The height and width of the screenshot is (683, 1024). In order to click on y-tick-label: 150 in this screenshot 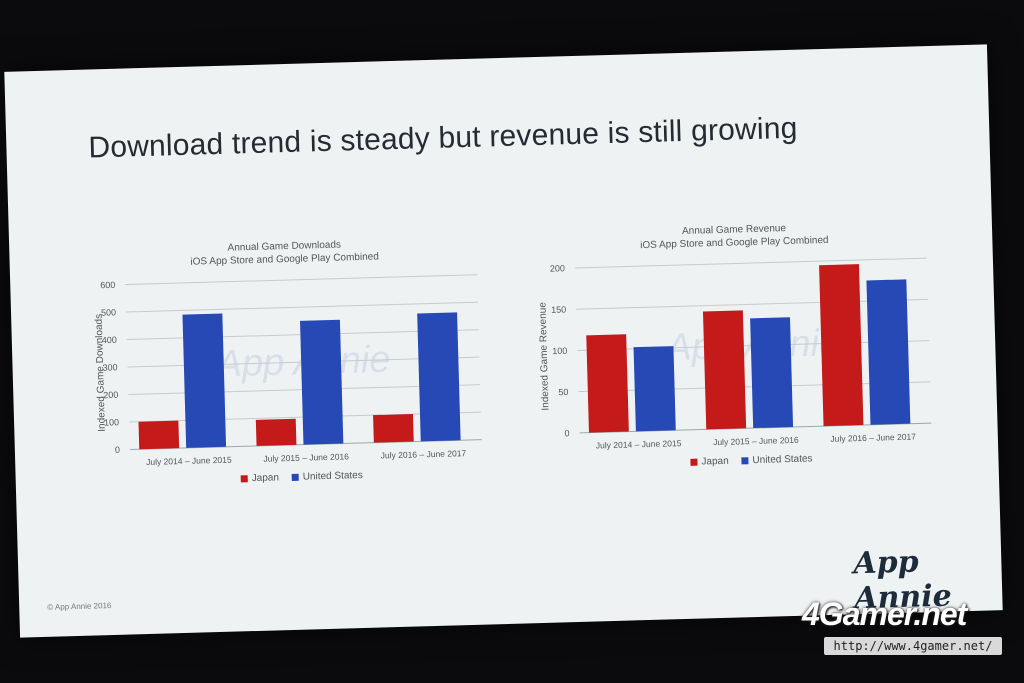, I will do `click(558, 309)`.